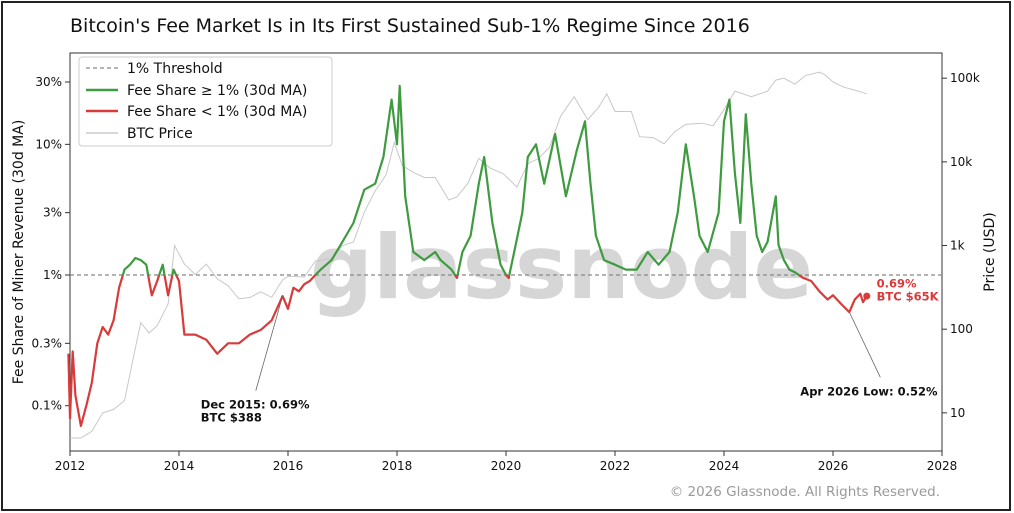 The image size is (1014, 513). What do you see at coordinates (724, 466) in the screenshot?
I see `x-tick-label: 2024` at bounding box center [724, 466].